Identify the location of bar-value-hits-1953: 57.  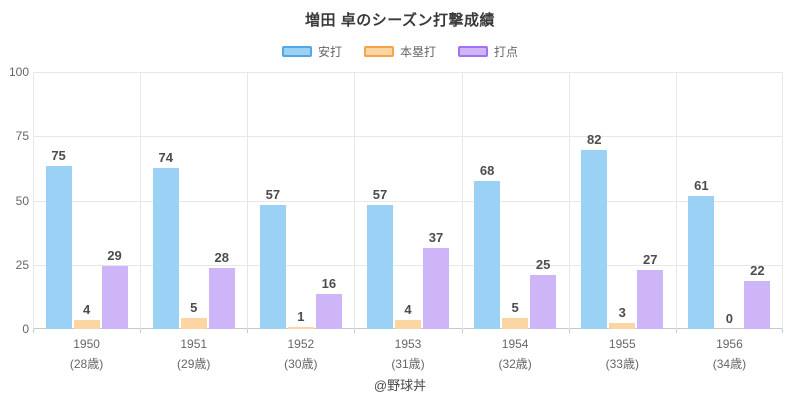
(380, 194).